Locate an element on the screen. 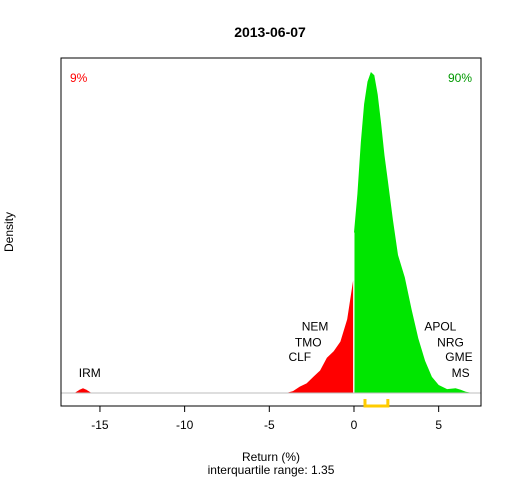 The height and width of the screenshot is (480, 512). x-tick-label: 0 is located at coordinates (354, 425).